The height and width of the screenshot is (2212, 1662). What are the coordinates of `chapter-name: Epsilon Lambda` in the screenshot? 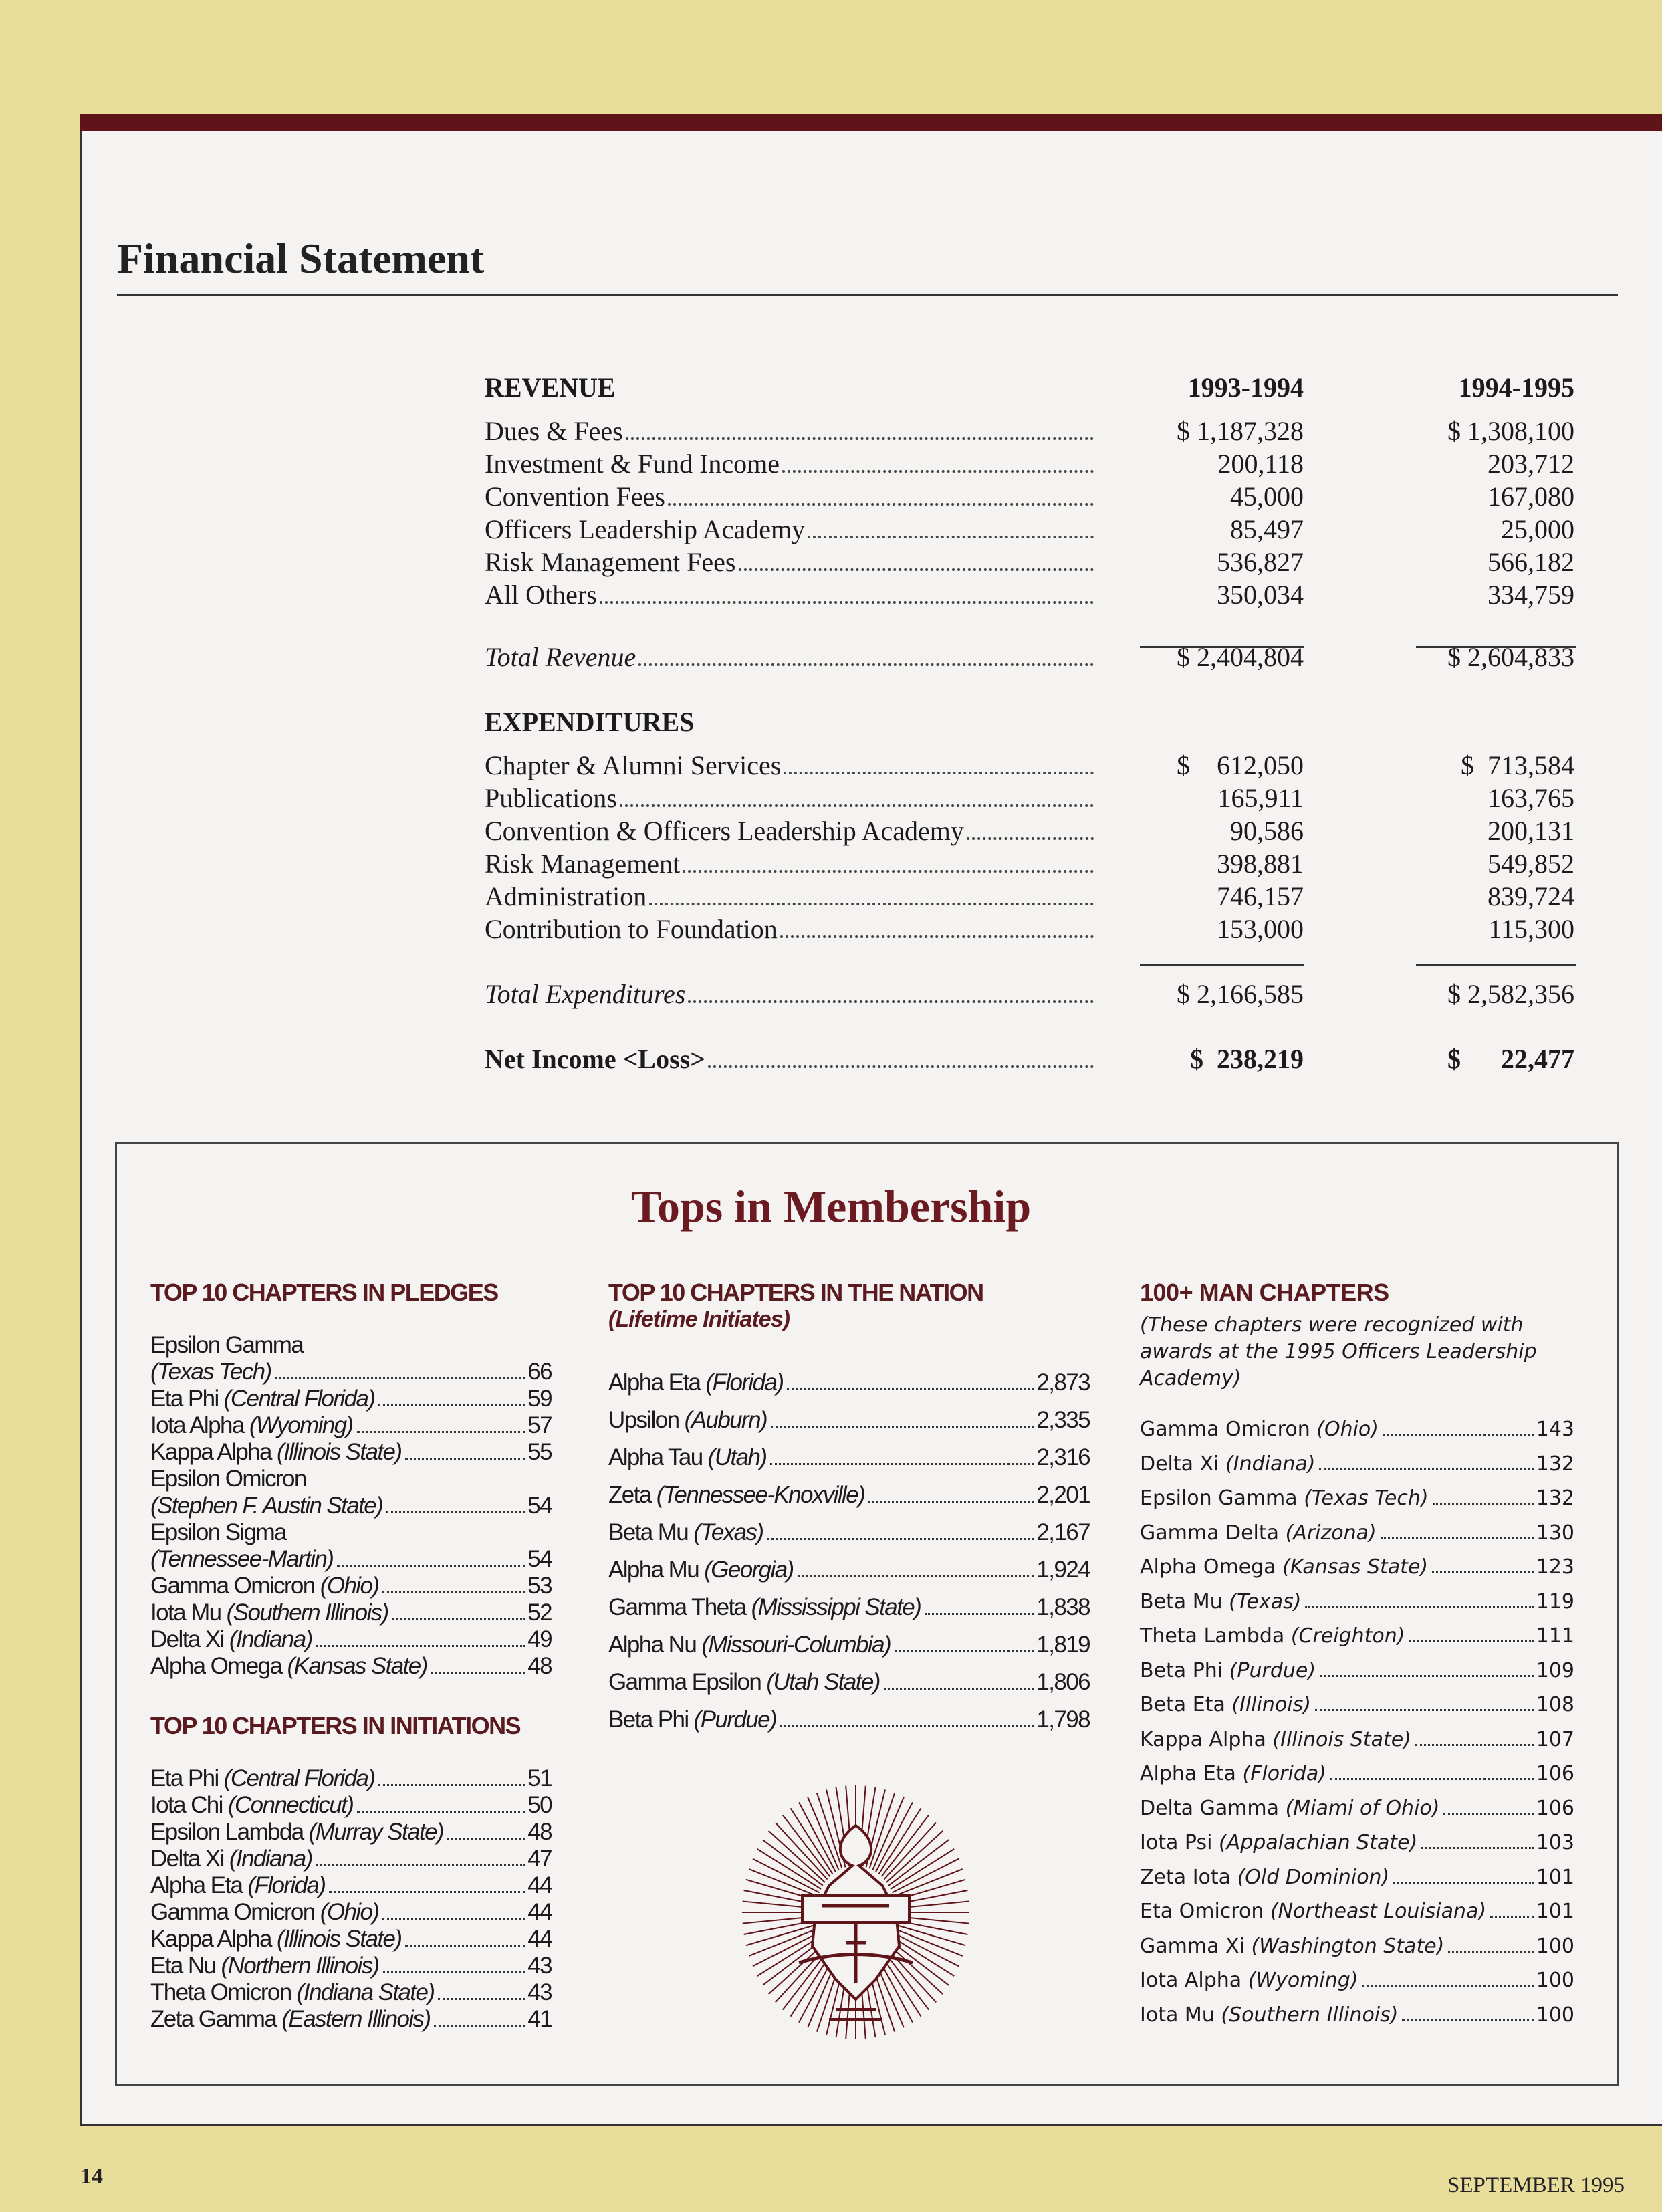 It's located at (227, 1832).